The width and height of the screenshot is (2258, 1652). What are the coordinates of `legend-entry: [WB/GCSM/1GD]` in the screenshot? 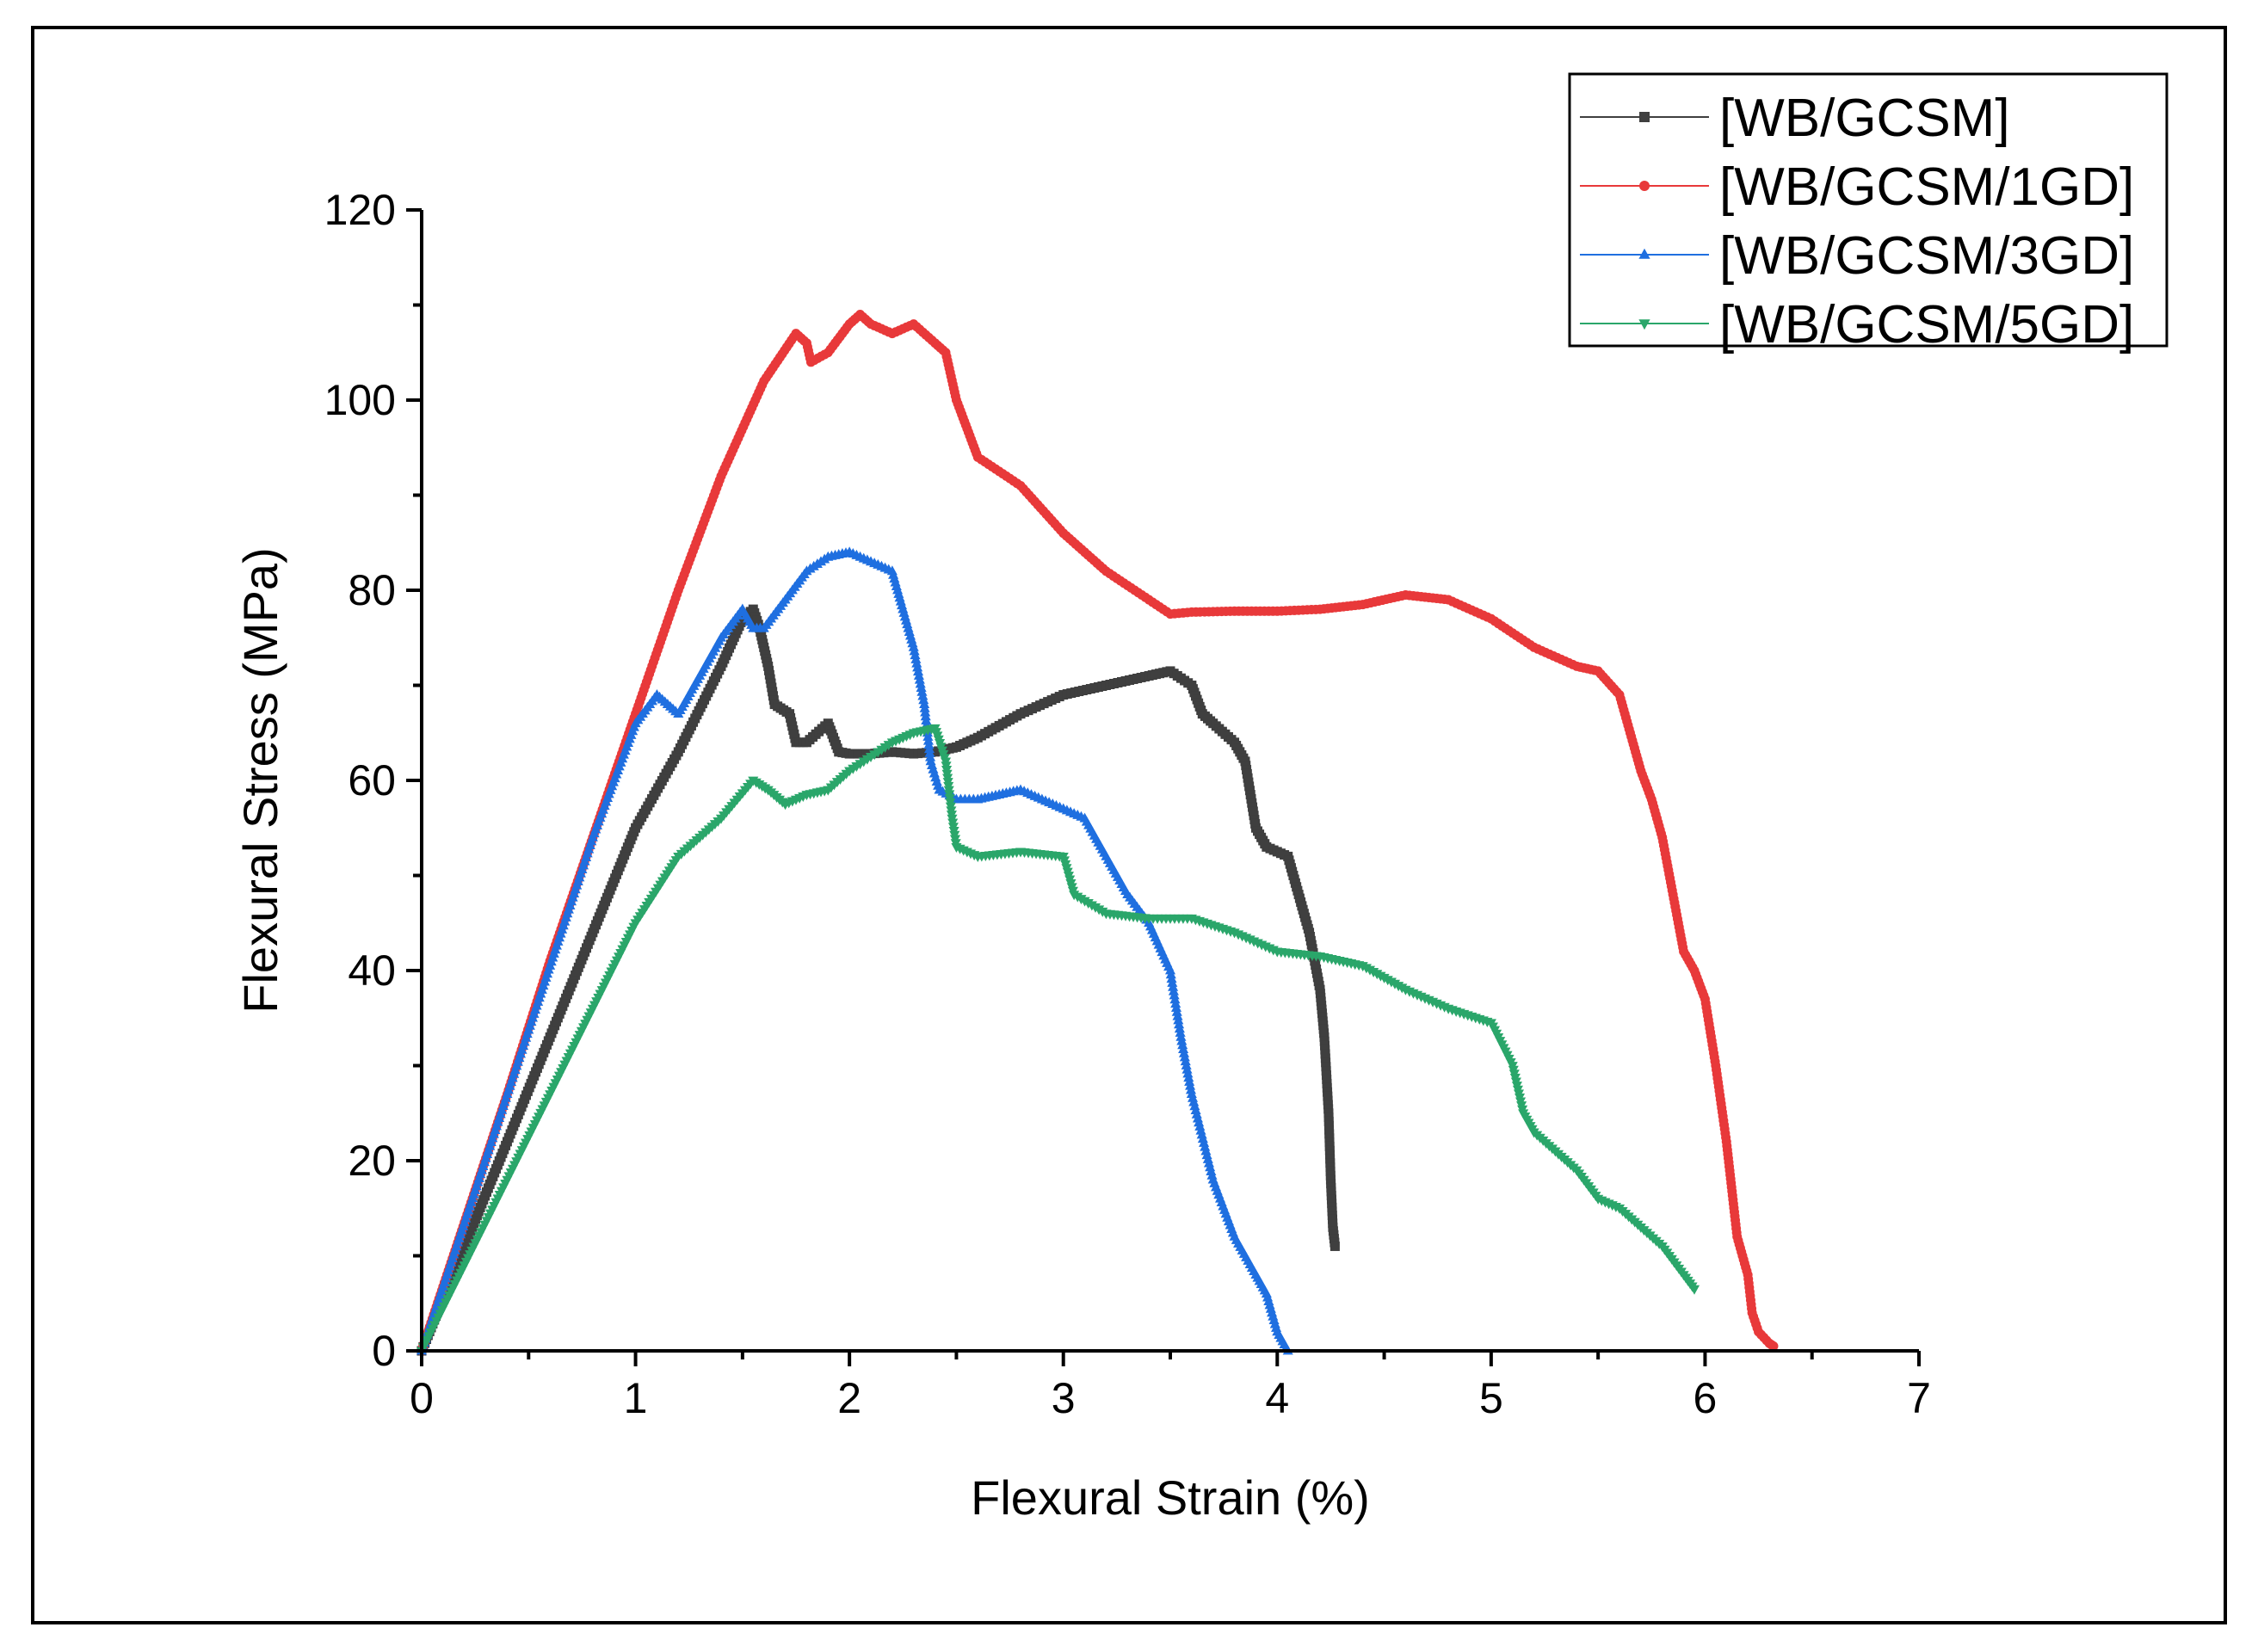 It's located at (1857, 187).